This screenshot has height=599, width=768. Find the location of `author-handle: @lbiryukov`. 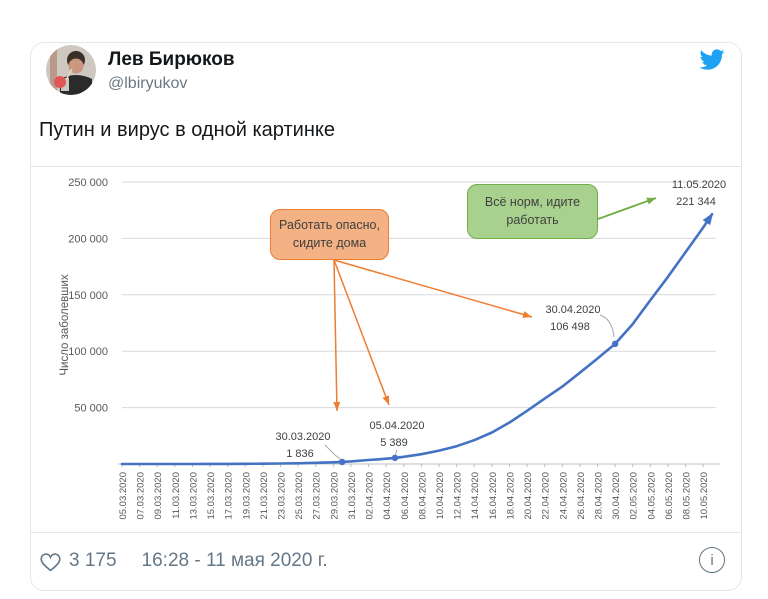

author-handle: @lbiryukov is located at coordinates (148, 83).